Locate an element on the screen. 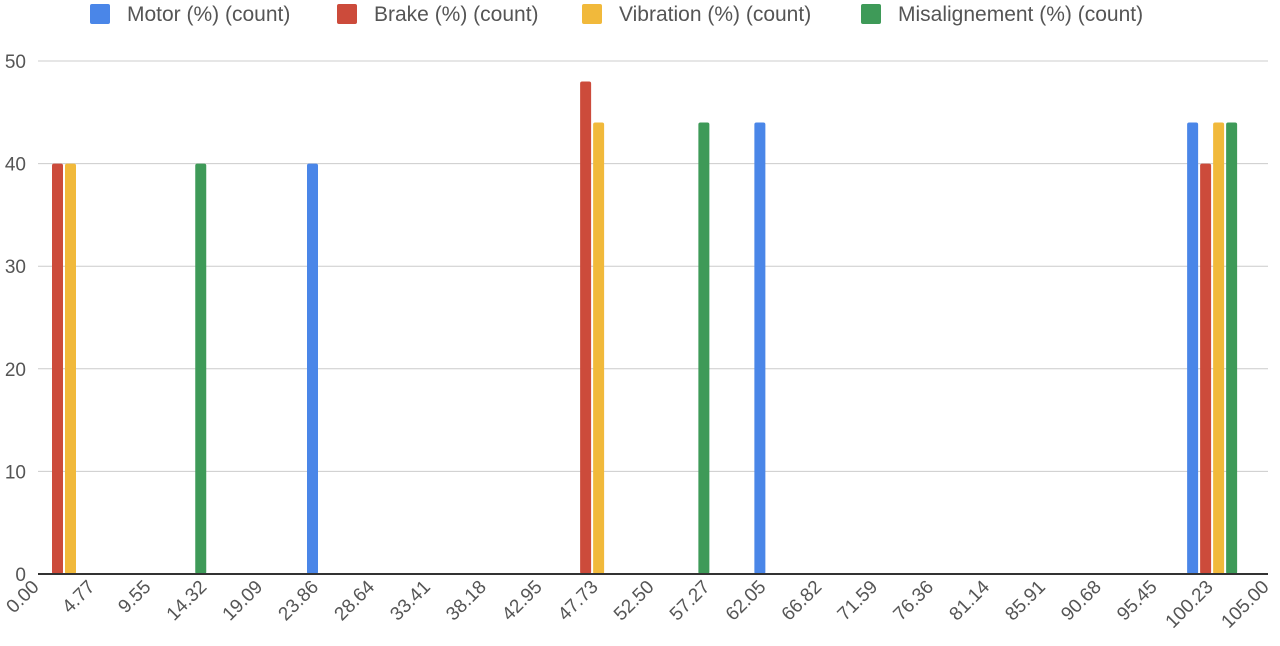  y-tick-label: 10 is located at coordinates (15, 472).